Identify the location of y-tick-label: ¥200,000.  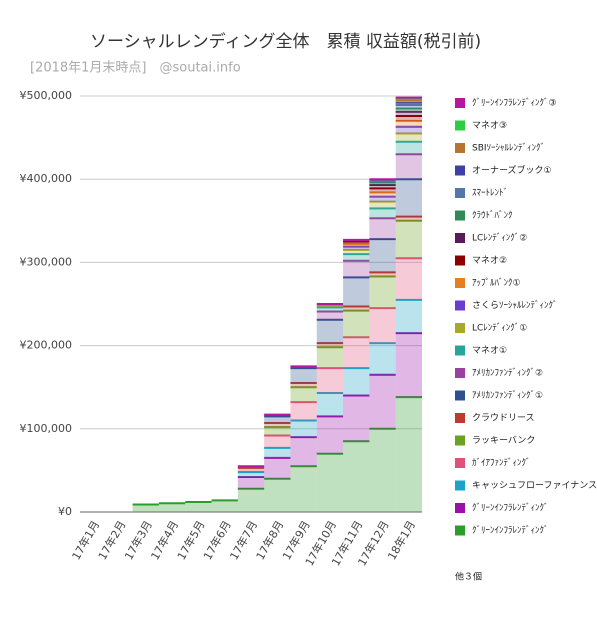
(46, 345).